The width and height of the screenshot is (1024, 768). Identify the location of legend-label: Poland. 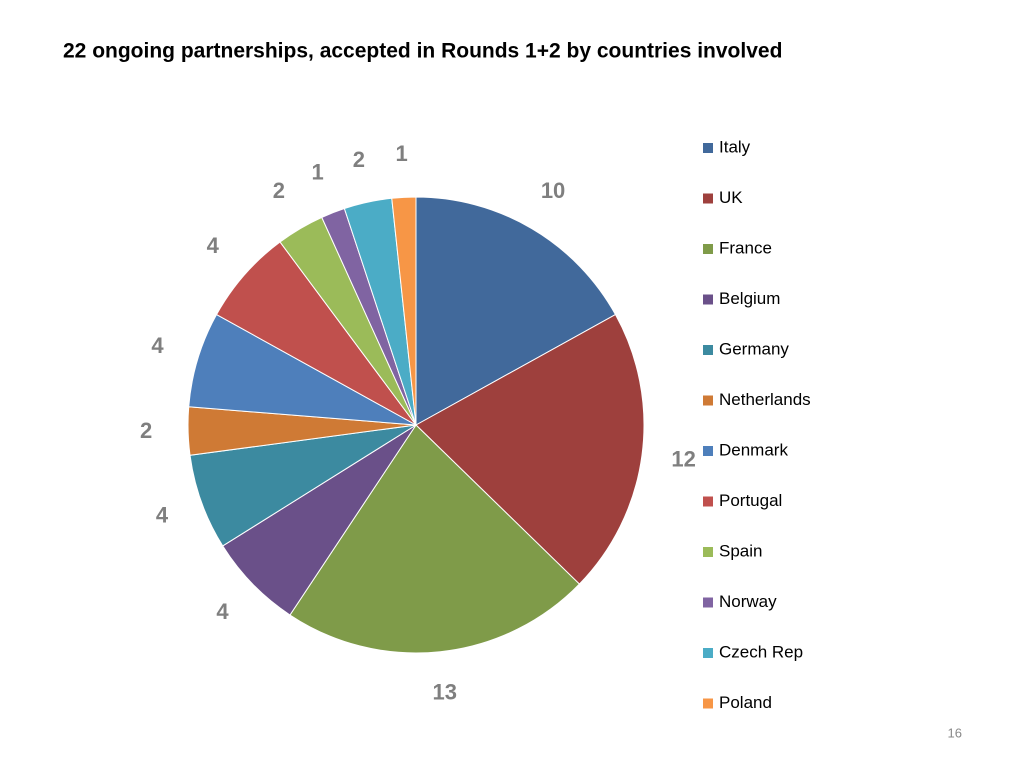
(745, 702).